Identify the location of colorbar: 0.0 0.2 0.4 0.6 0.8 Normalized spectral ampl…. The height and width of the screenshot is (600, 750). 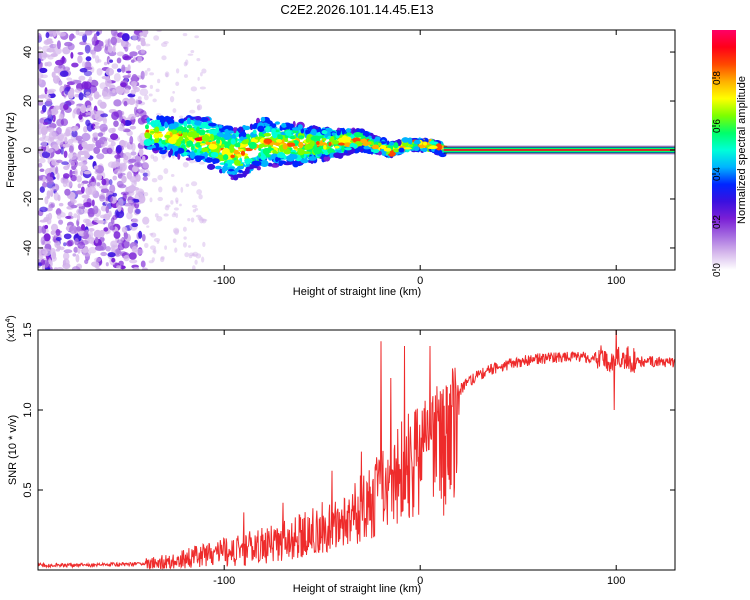
(730, 153).